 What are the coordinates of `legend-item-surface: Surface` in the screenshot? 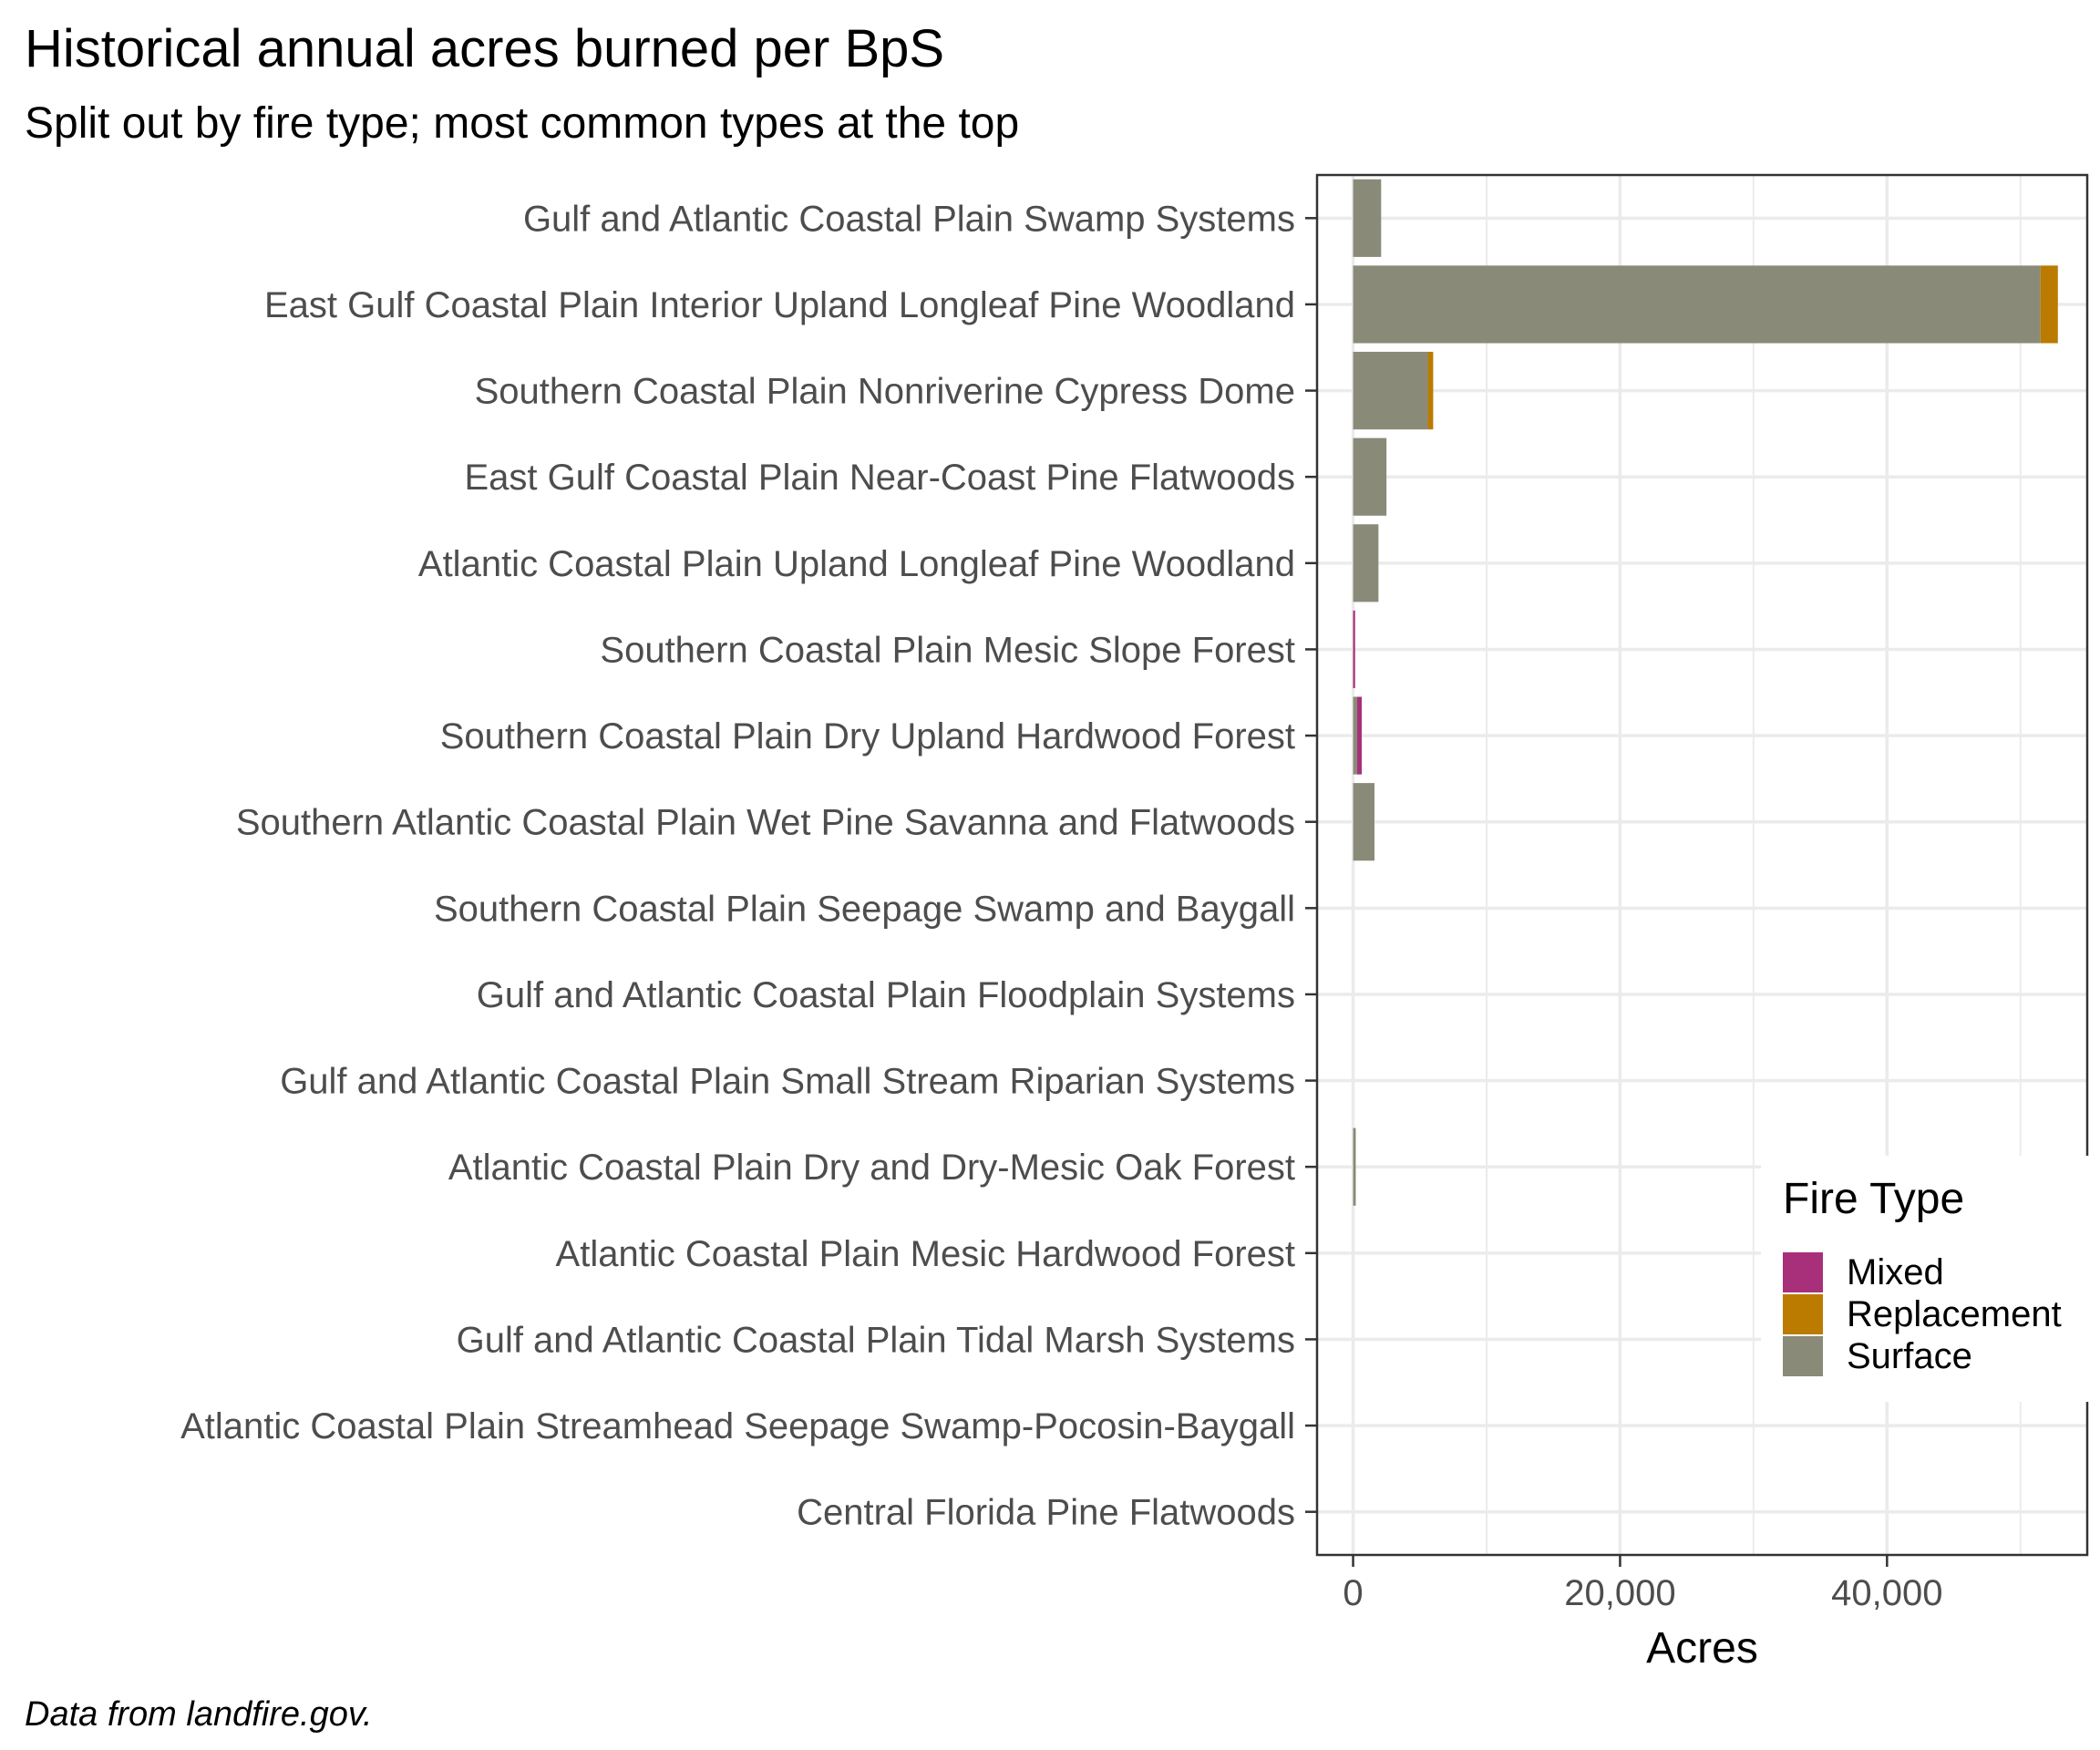 It's located at (1878, 1356).